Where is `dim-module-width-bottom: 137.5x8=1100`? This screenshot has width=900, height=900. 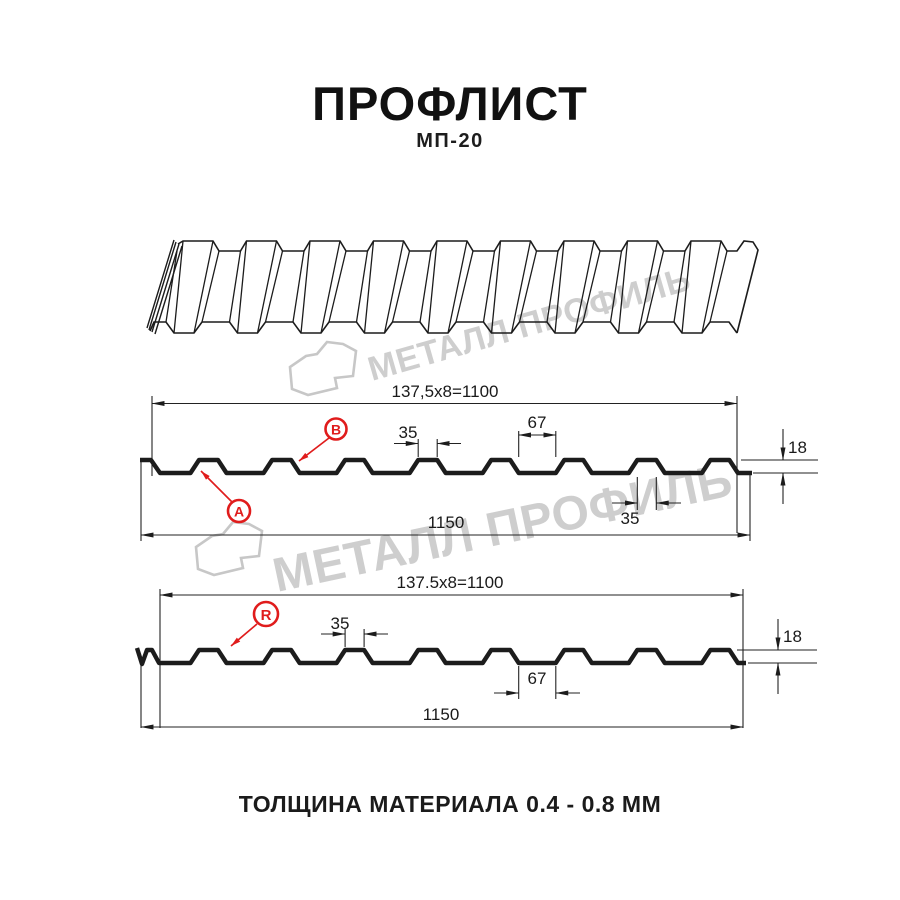 dim-module-width-bottom: 137.5x8=1100 is located at coordinates (450, 582).